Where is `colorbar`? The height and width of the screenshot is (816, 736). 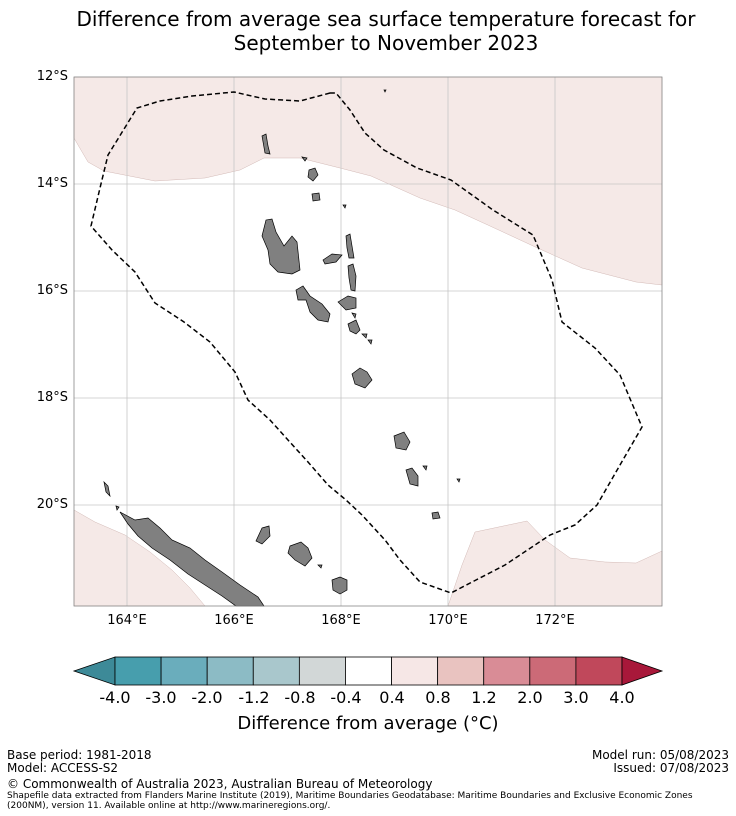 colorbar is located at coordinates (368, 671).